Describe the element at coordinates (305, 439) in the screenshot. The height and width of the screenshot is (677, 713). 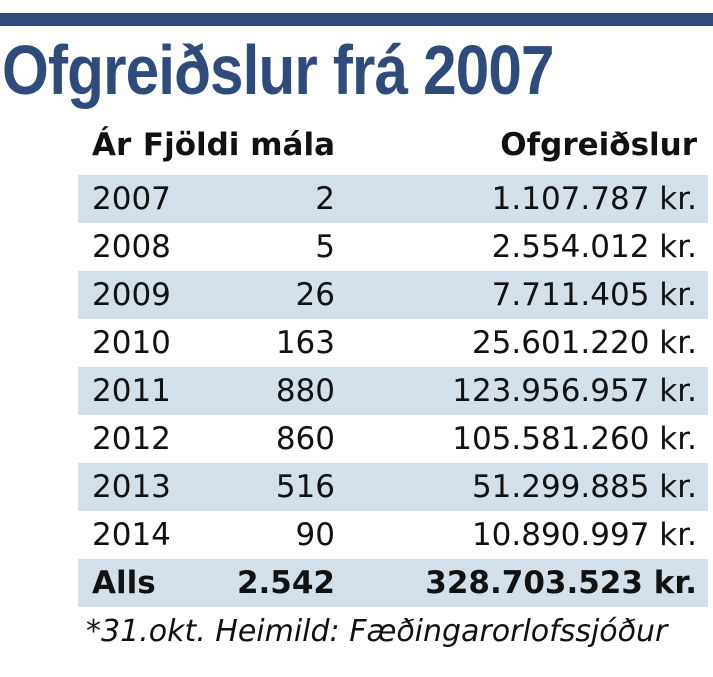
I see `cell: 860` at that location.